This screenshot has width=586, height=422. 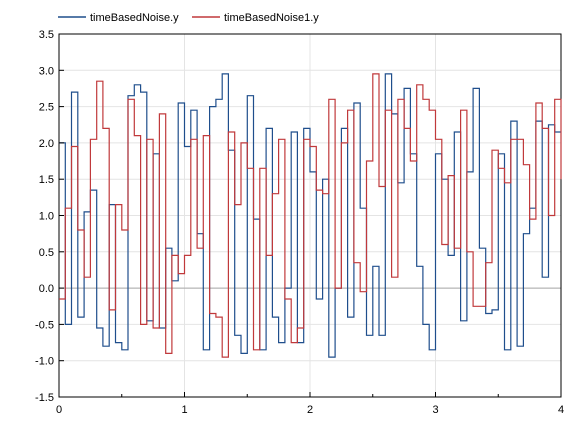 What do you see at coordinates (188, 18) in the screenshot?
I see `legend: timeBasedNoise.y timeBasedNoise1.y` at bounding box center [188, 18].